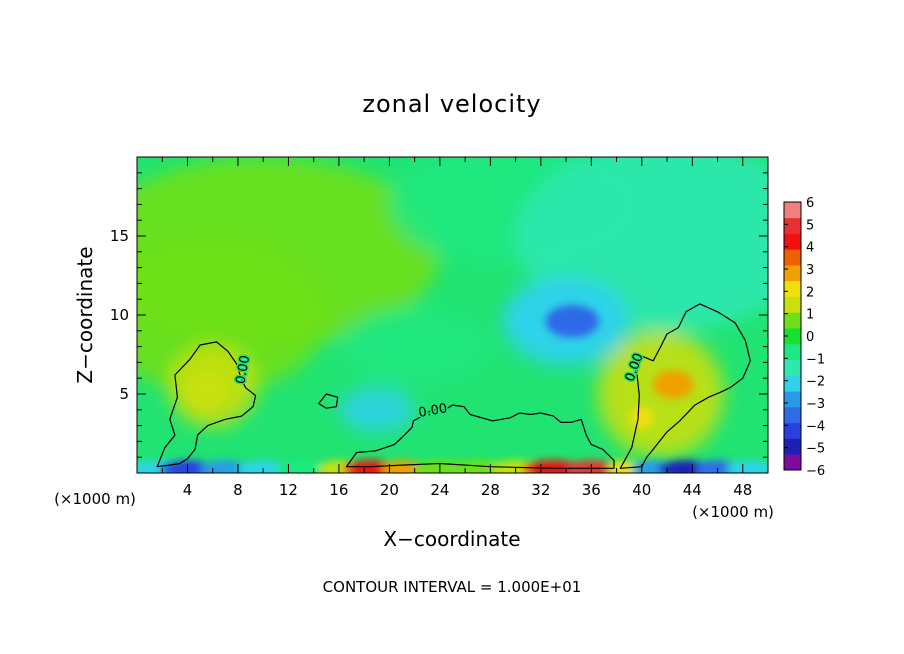  Describe the element at coordinates (815, 382) in the screenshot. I see `colorbar-tick-label: −2` at that location.